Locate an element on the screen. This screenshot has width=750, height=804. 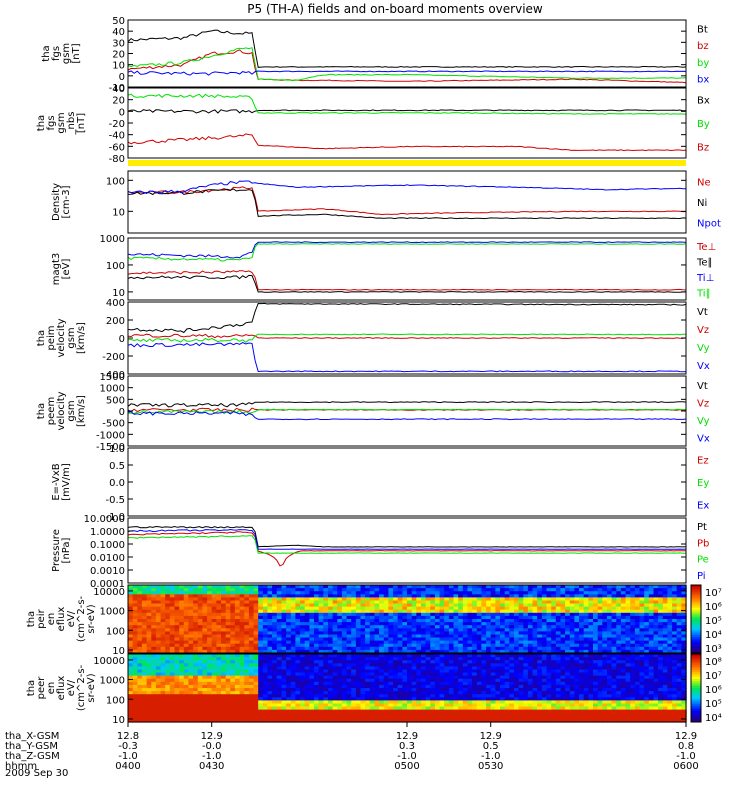
ytick-label-peem-velocity-0: 1500 is located at coordinates (112, 377).